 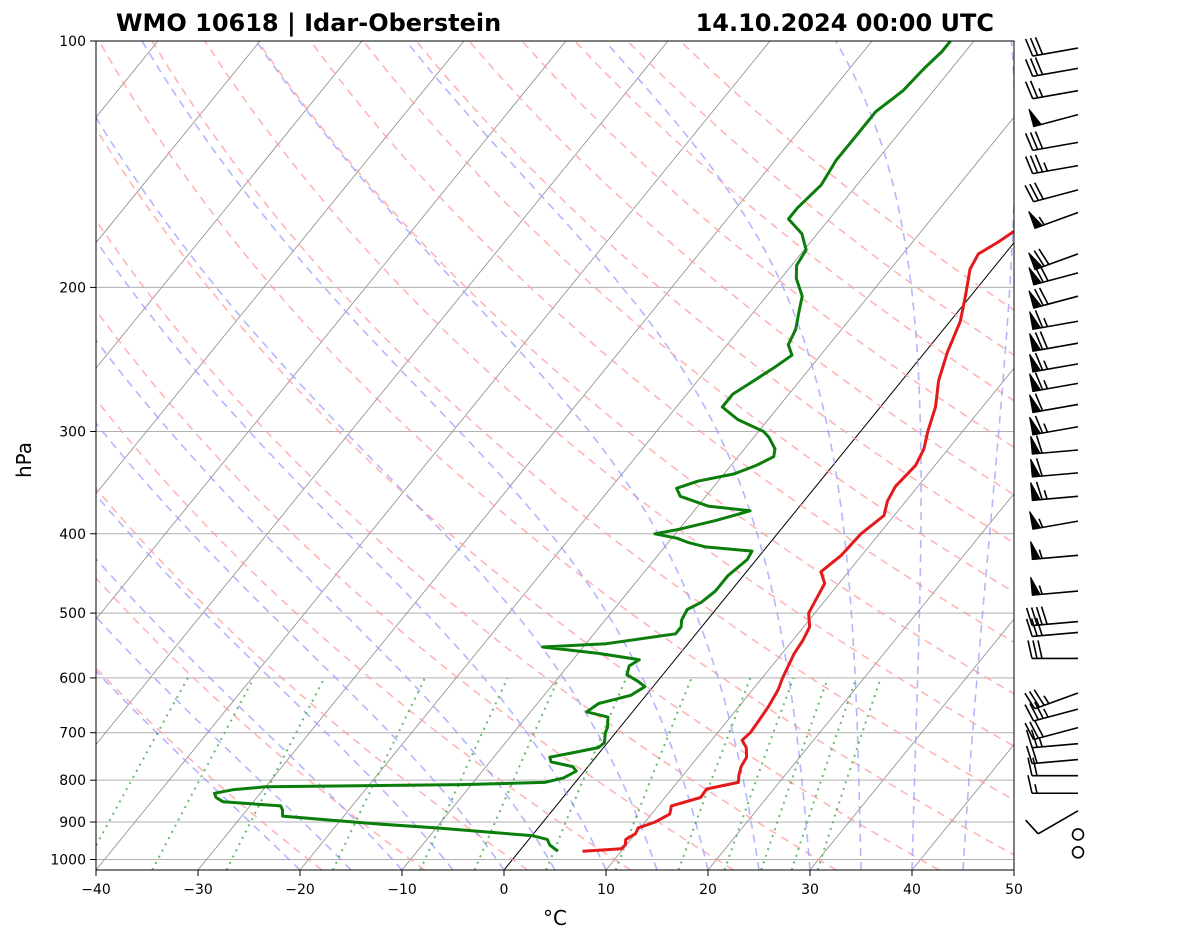 What do you see at coordinates (72, 781) in the screenshot?
I see `y-tick-label: 800` at bounding box center [72, 781].